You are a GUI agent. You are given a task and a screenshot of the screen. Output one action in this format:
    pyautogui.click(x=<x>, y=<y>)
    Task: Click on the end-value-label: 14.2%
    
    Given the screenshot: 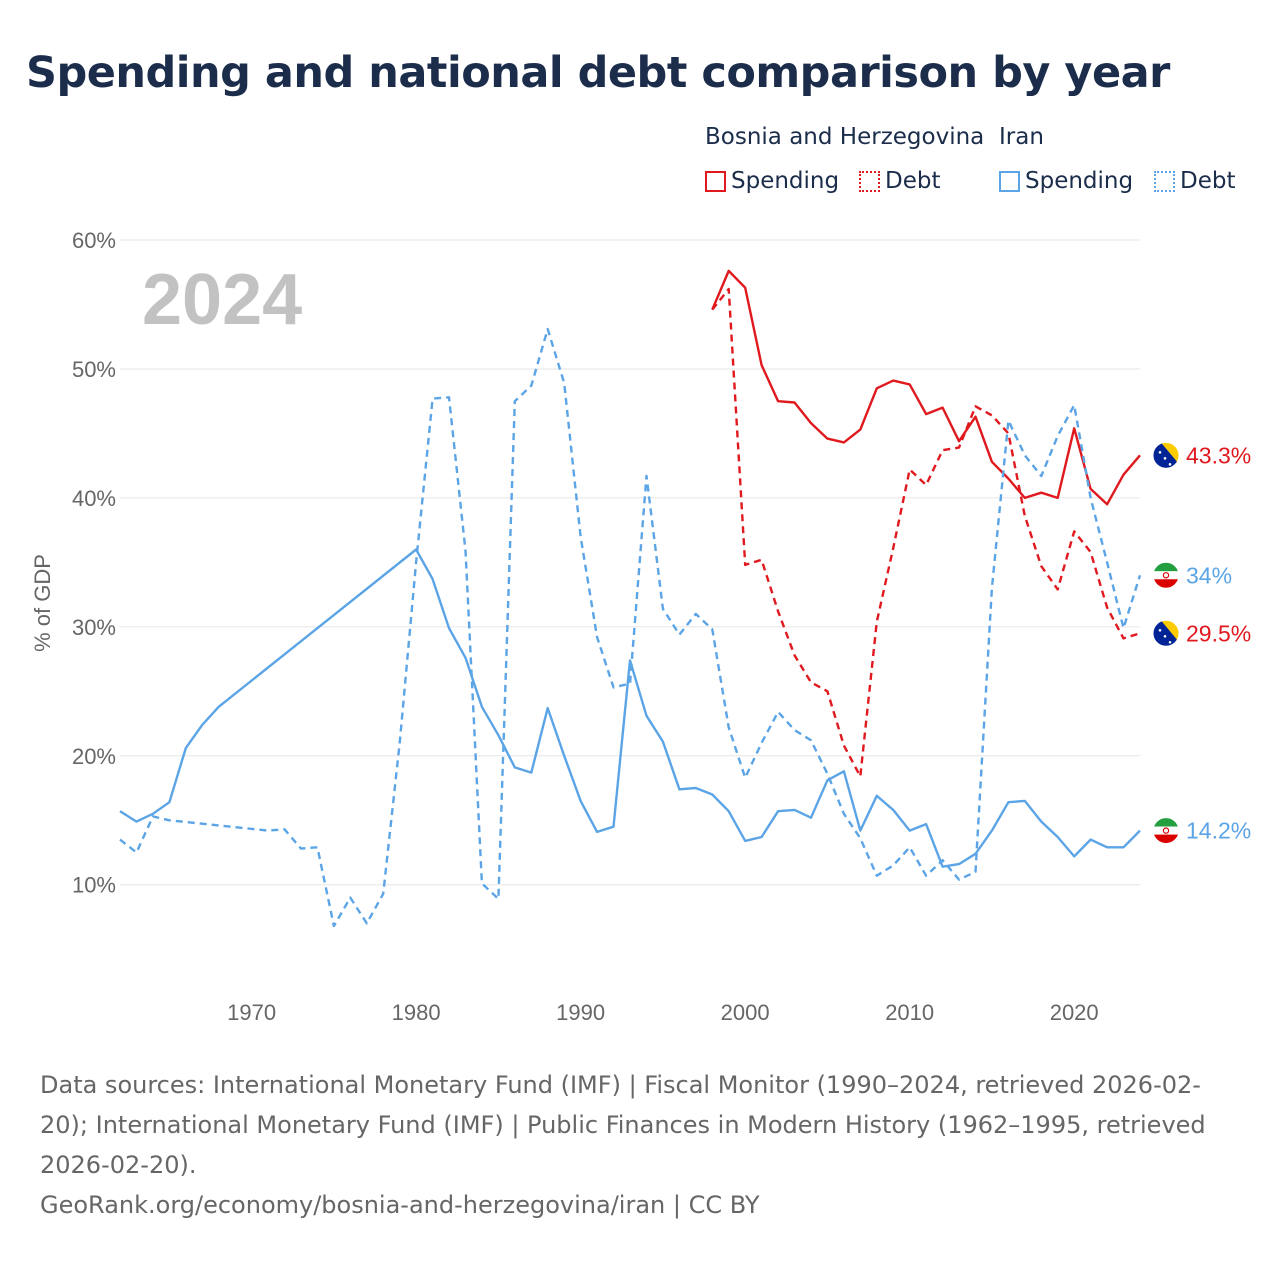 What is the action you would take?
    pyautogui.click(x=1218, y=831)
    